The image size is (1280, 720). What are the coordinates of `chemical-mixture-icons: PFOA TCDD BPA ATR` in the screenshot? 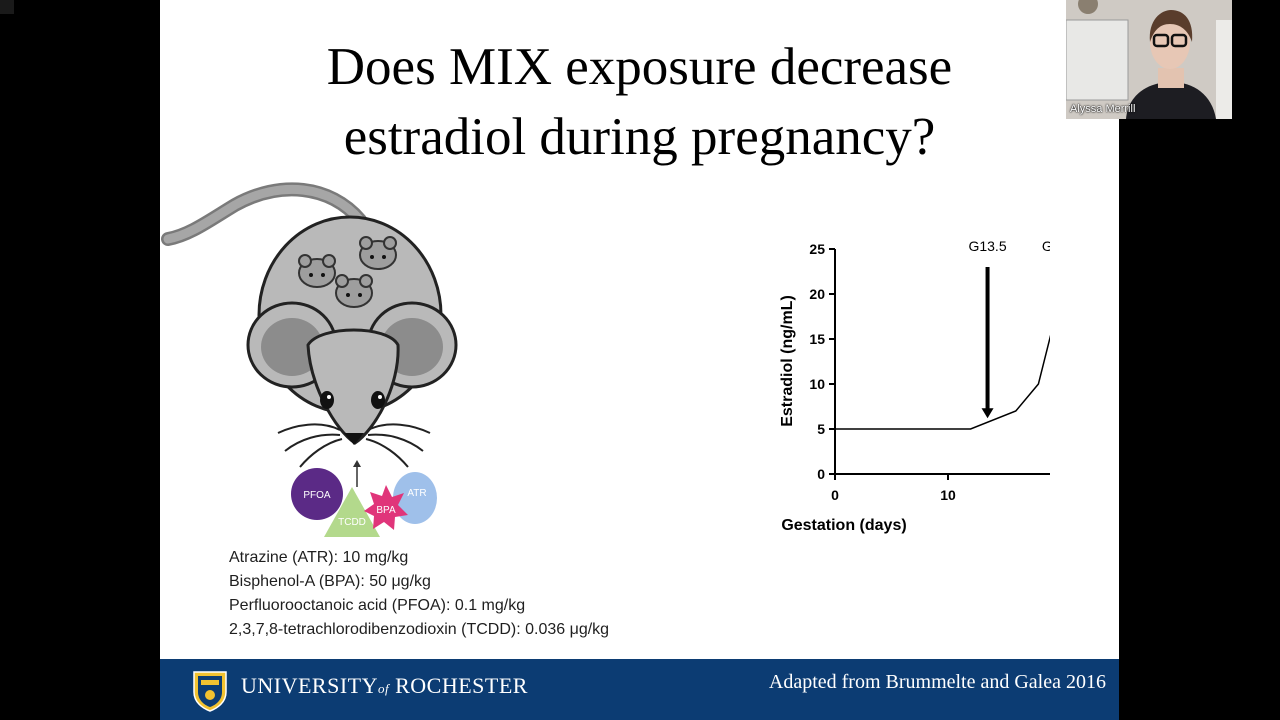 It's located at (364, 502).